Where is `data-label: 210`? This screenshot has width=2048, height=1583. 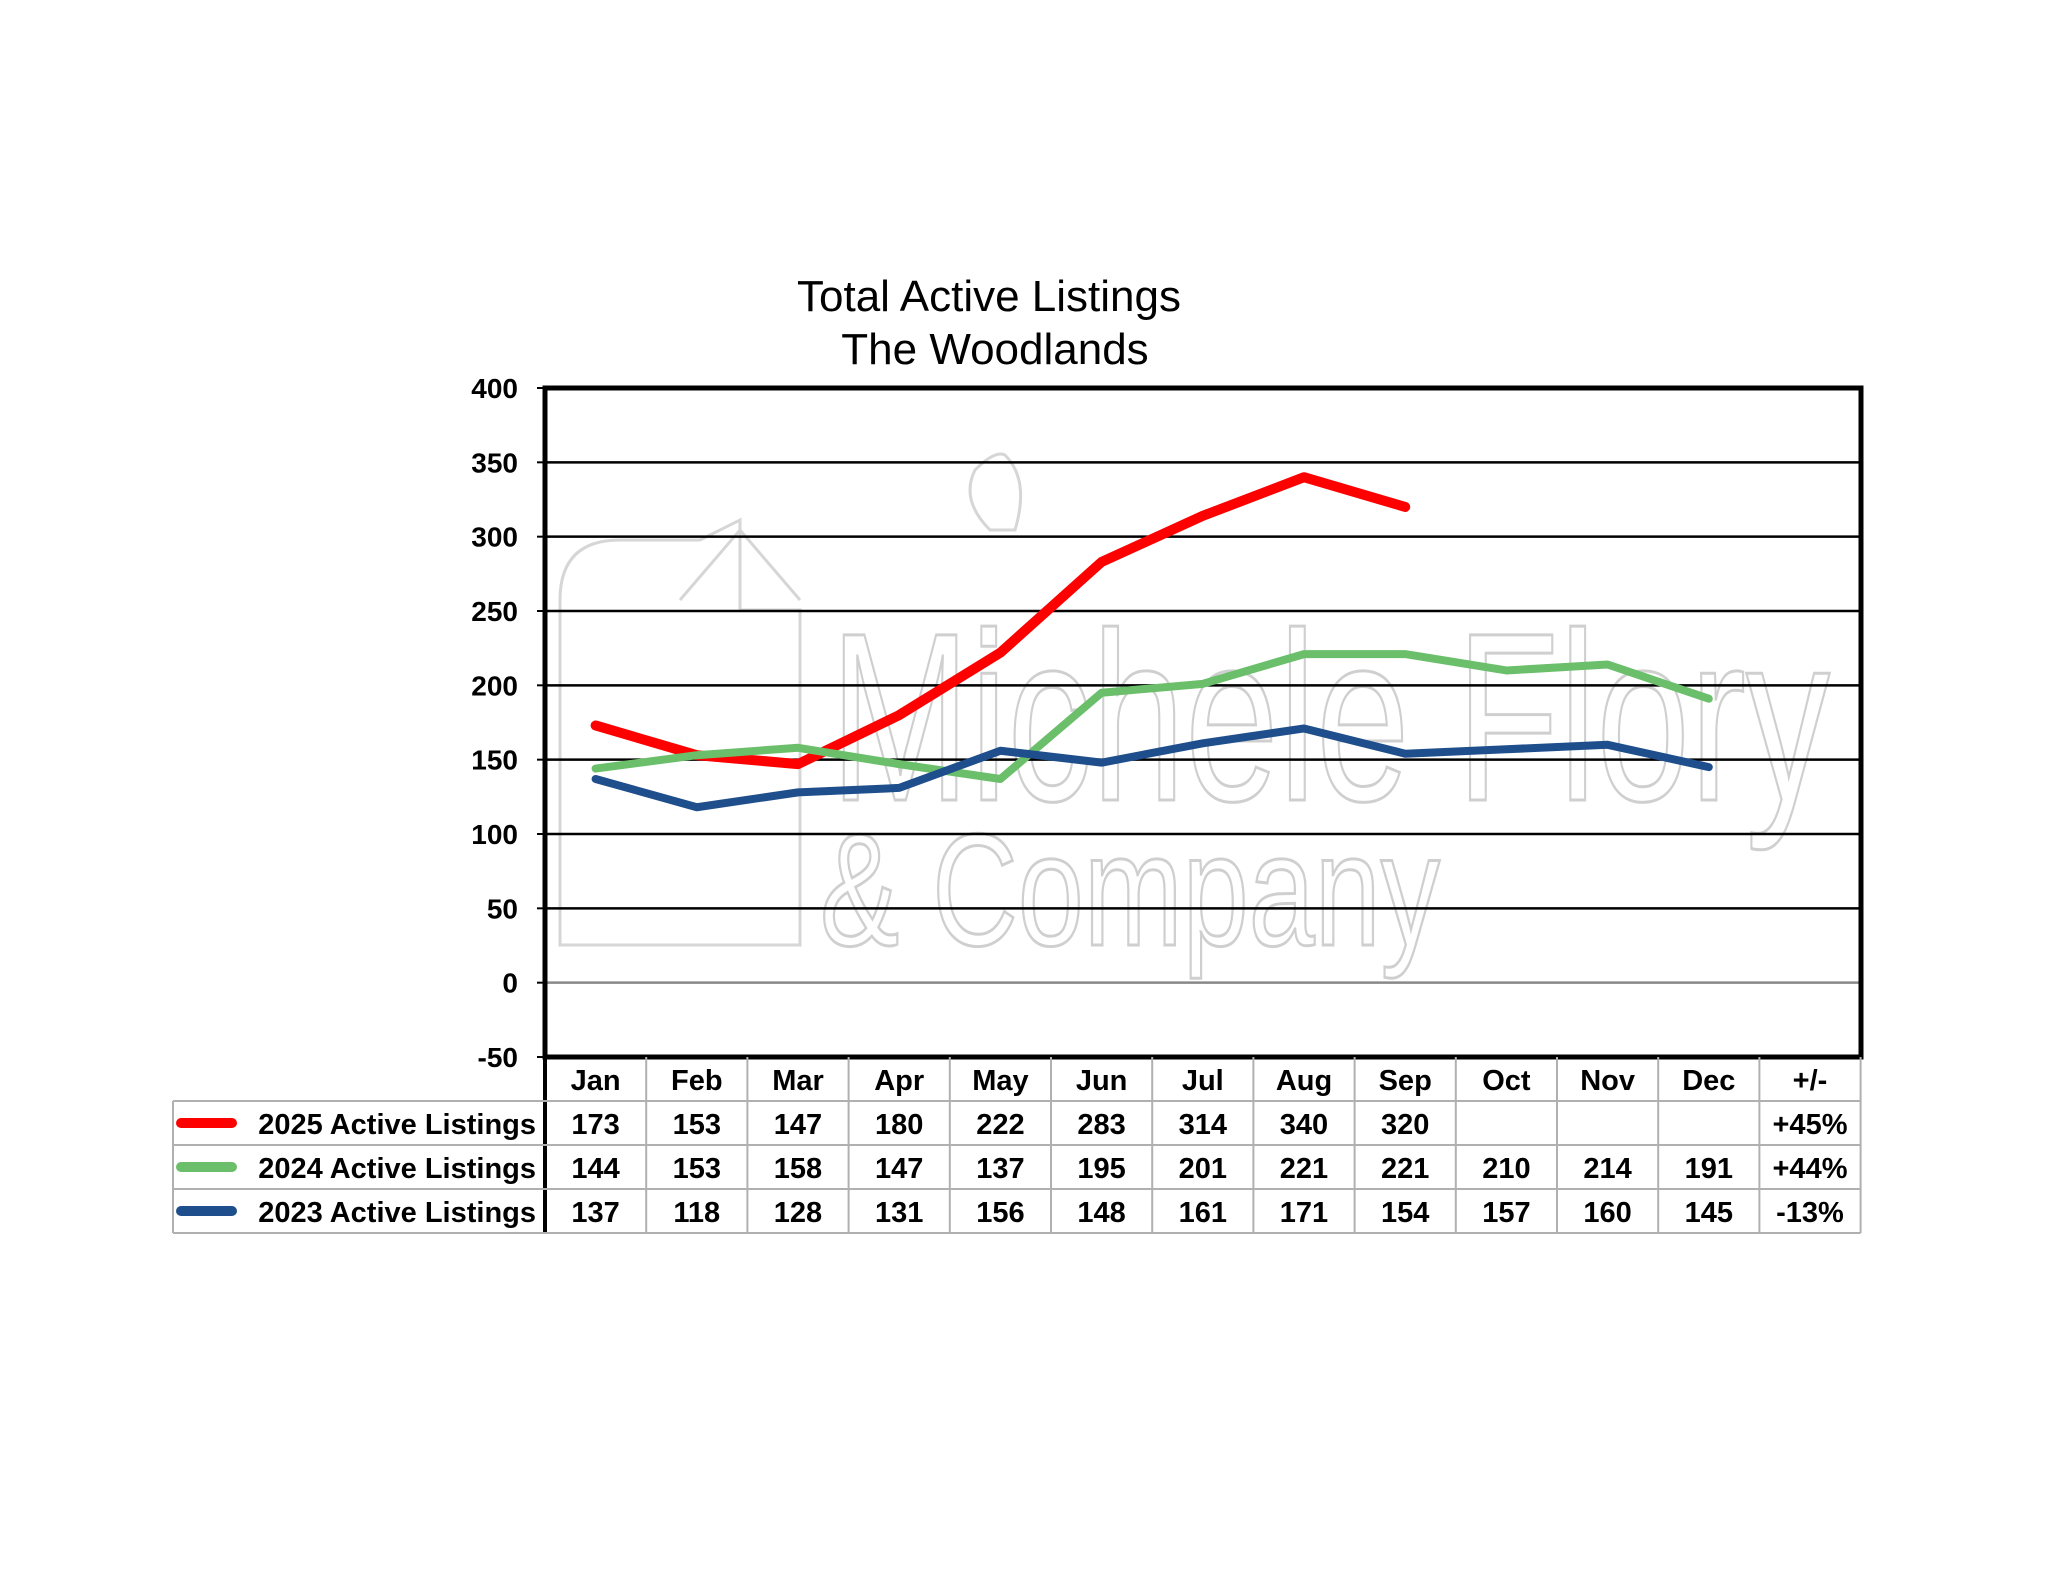
data-label: 210 is located at coordinates (1506, 1169).